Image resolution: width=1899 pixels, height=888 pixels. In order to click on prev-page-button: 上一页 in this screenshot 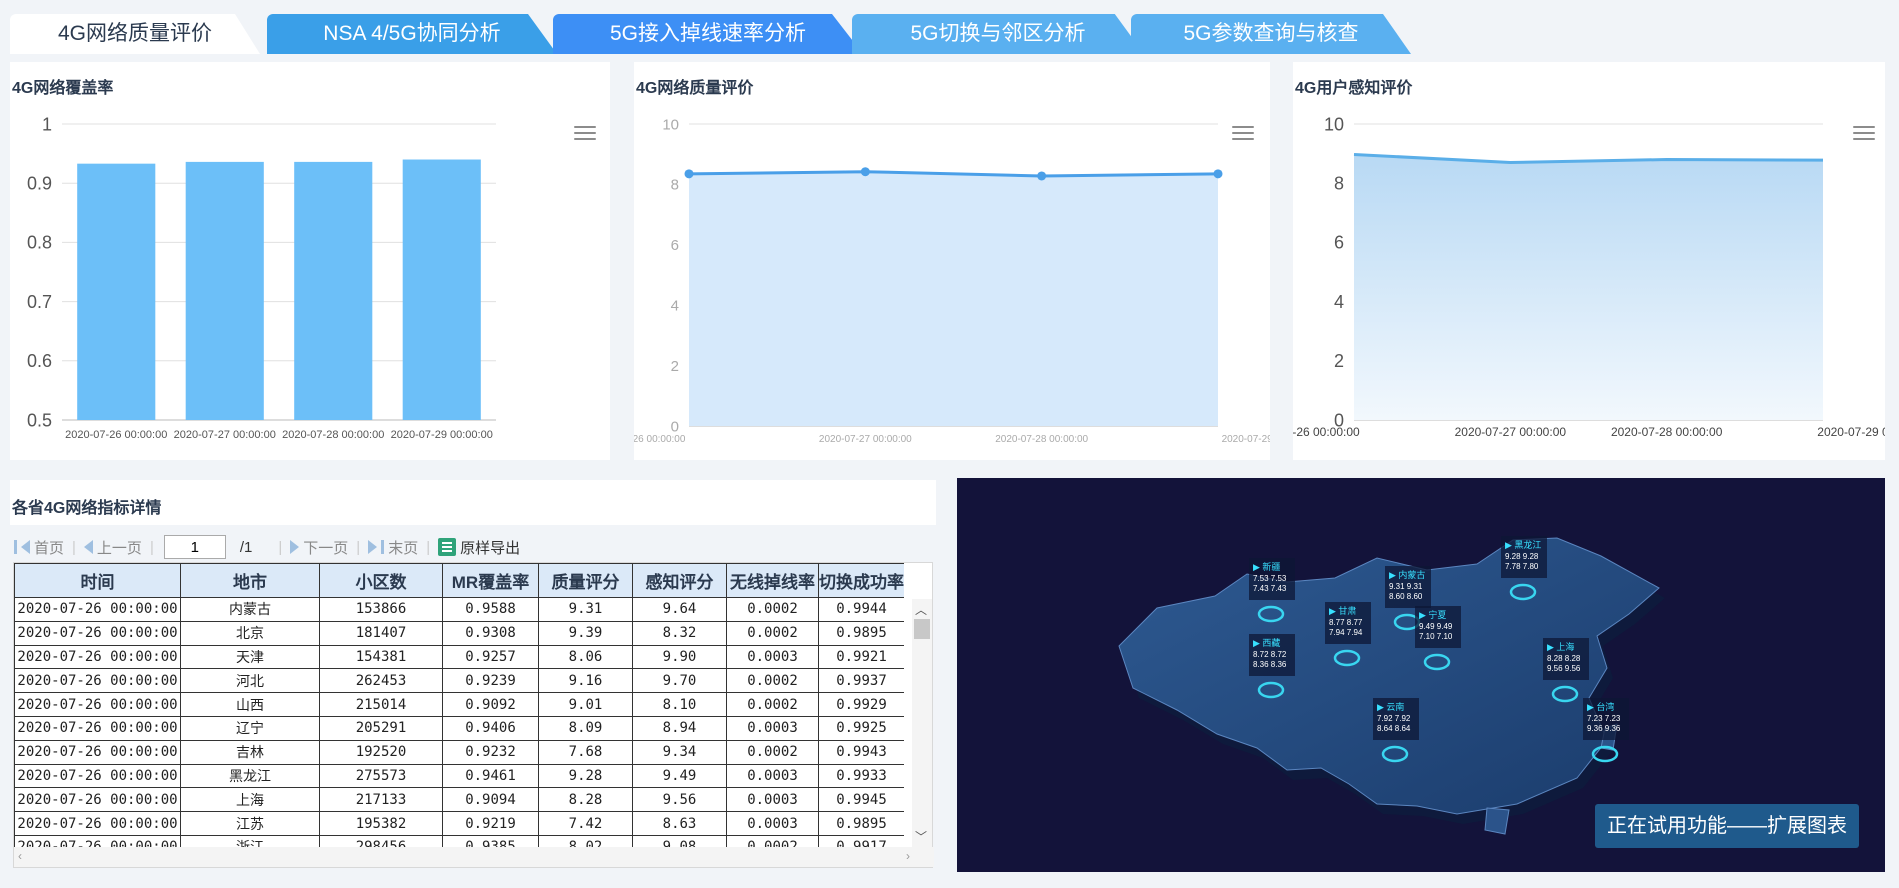, I will do `click(112, 547)`.